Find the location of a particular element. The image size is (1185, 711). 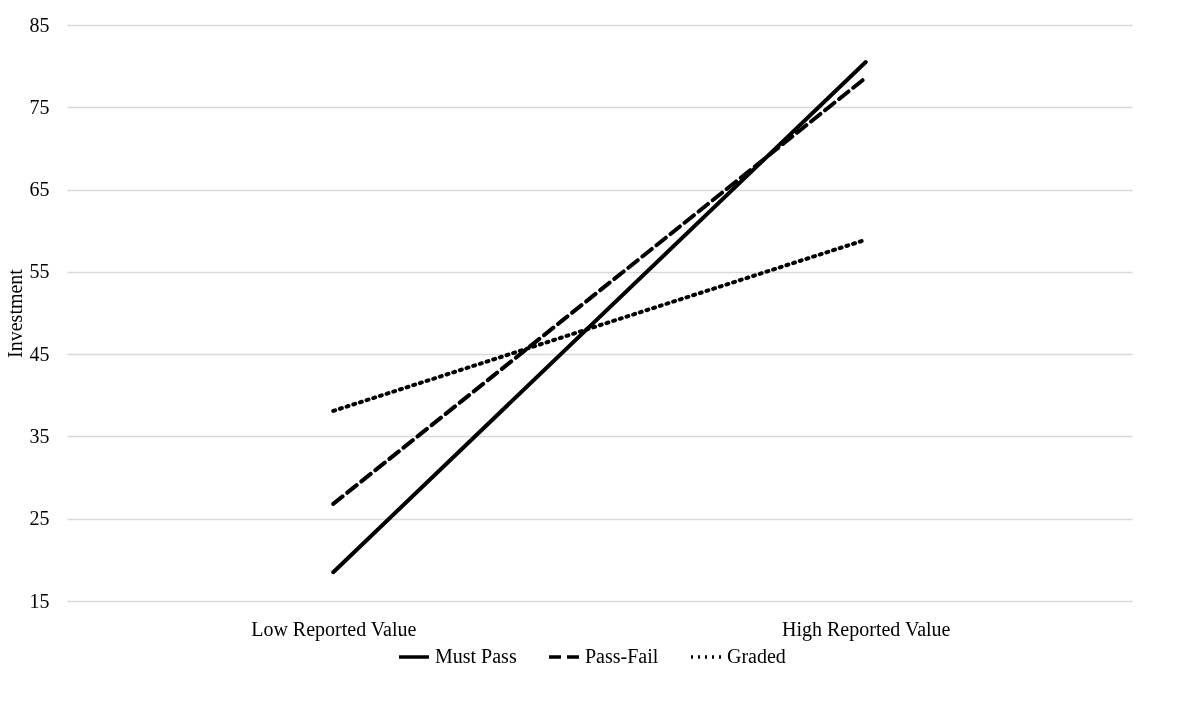

y-tick-label: 25 is located at coordinates (39, 518).